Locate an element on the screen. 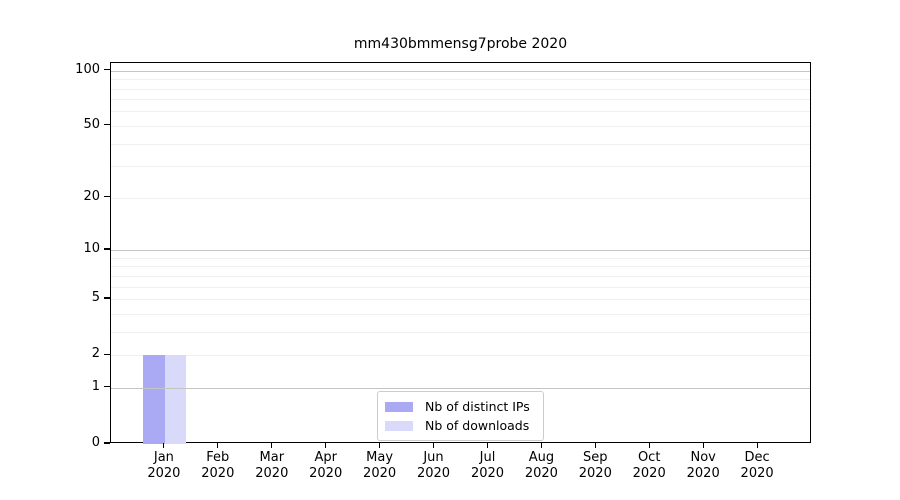 This screenshot has height=500, width=900. x-tick-label: Sep 2020 is located at coordinates (595, 466).